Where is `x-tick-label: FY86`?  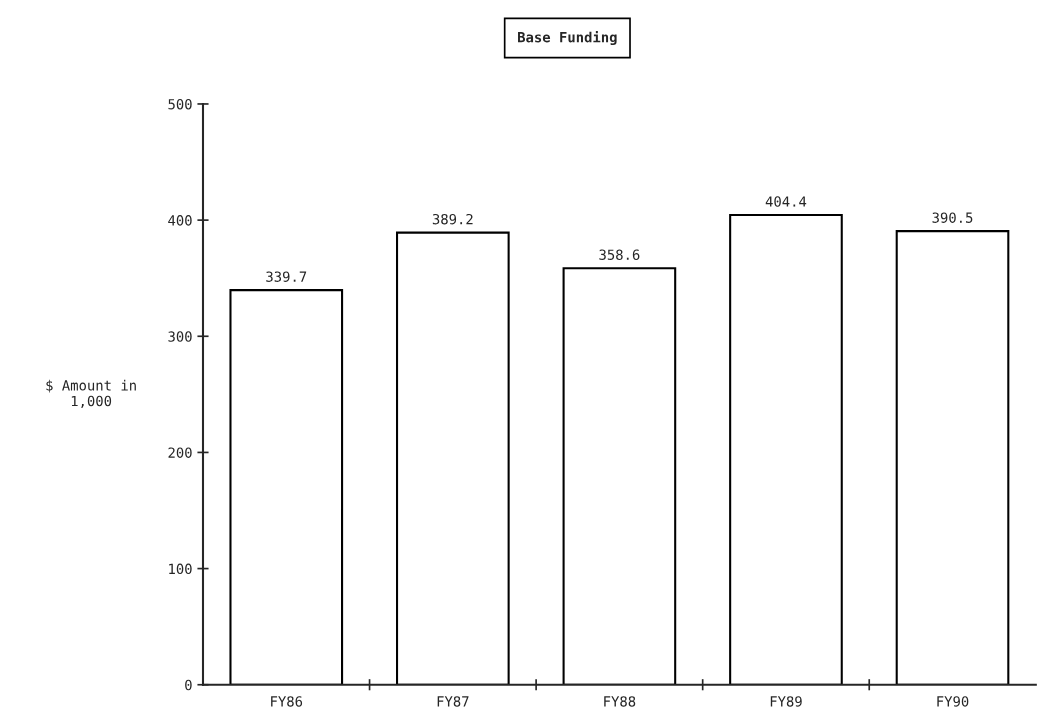
x-tick-label: FY86 is located at coordinates (287, 701).